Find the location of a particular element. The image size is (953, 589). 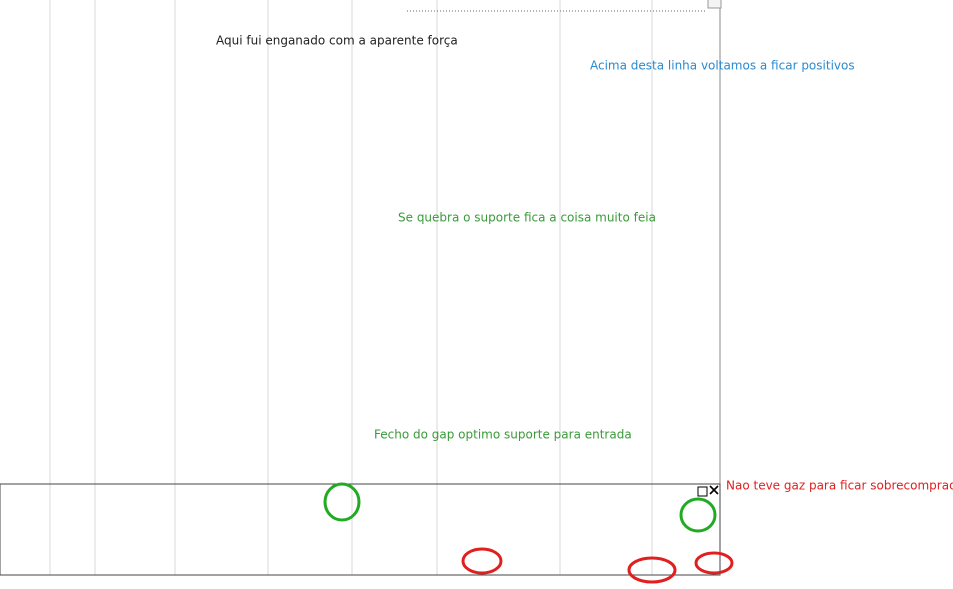

annotation: Nao teve gaz para ficar sobrecomprado is located at coordinates (839, 486).